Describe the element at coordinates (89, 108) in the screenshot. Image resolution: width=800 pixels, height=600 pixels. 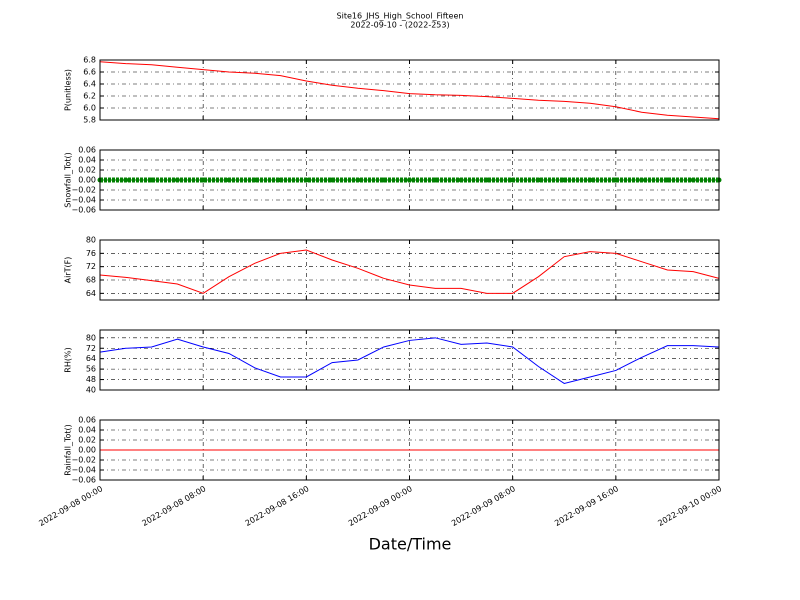
I see `y-tick-label: 6.0` at that location.